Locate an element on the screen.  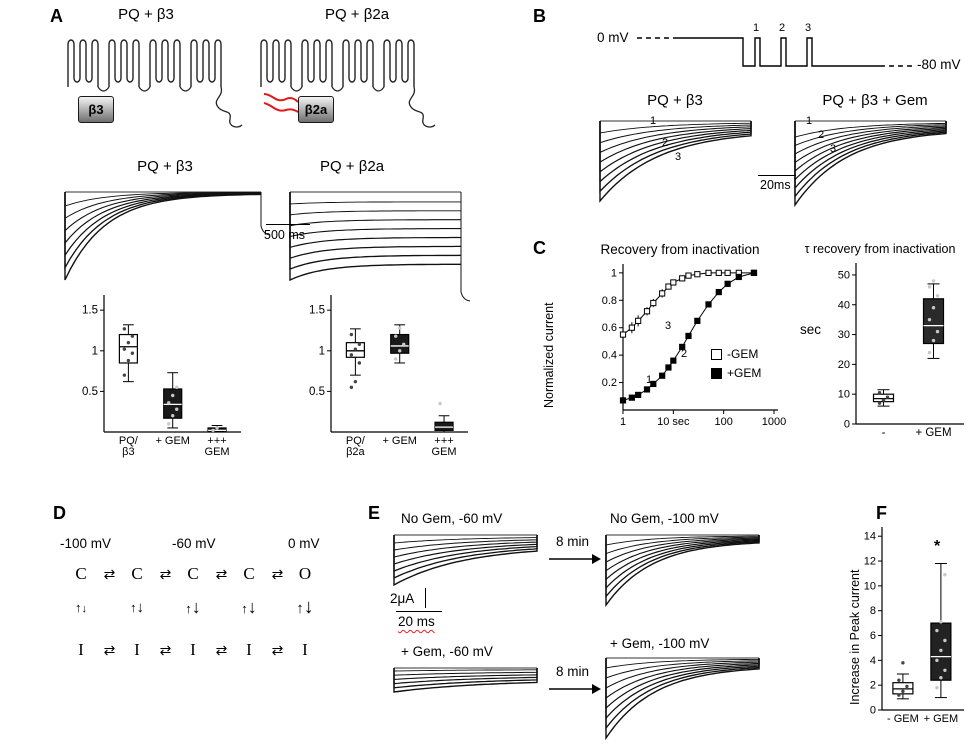
filled-square-icon is located at coordinates (716, 373).